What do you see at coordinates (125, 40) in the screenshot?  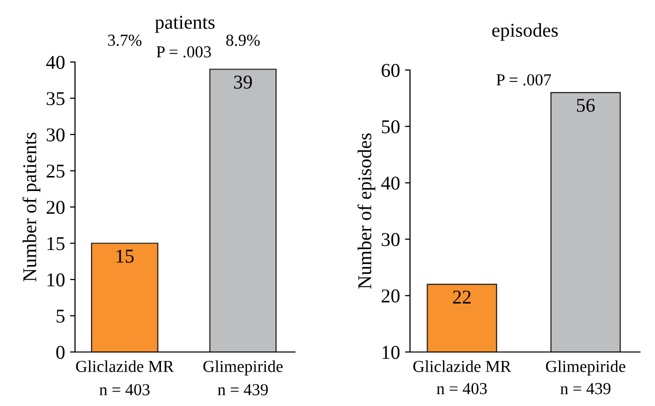 I see `text: 3.7%` at bounding box center [125, 40].